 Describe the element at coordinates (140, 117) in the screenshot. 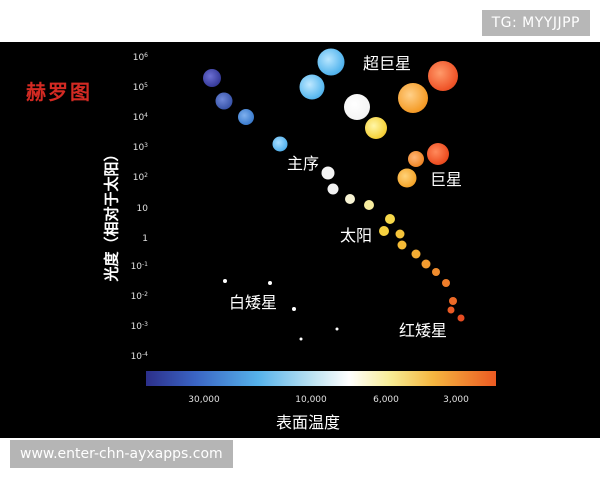

I see `y-tick: 10⁴` at that location.